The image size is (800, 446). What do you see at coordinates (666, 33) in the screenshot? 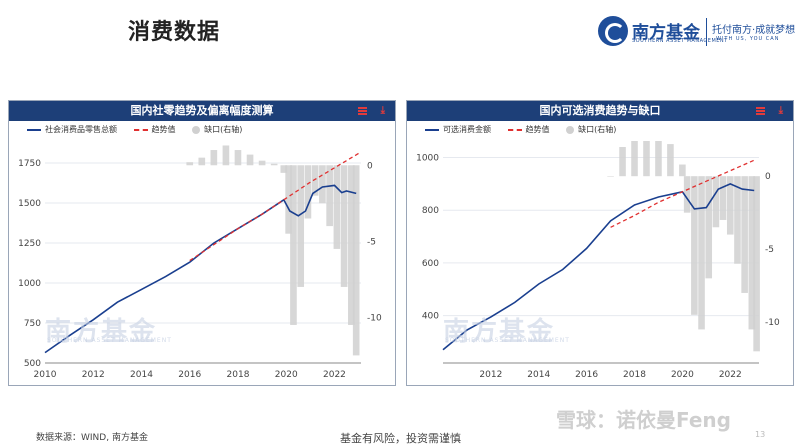
I see `logo-name: 南方基金` at bounding box center [666, 33].